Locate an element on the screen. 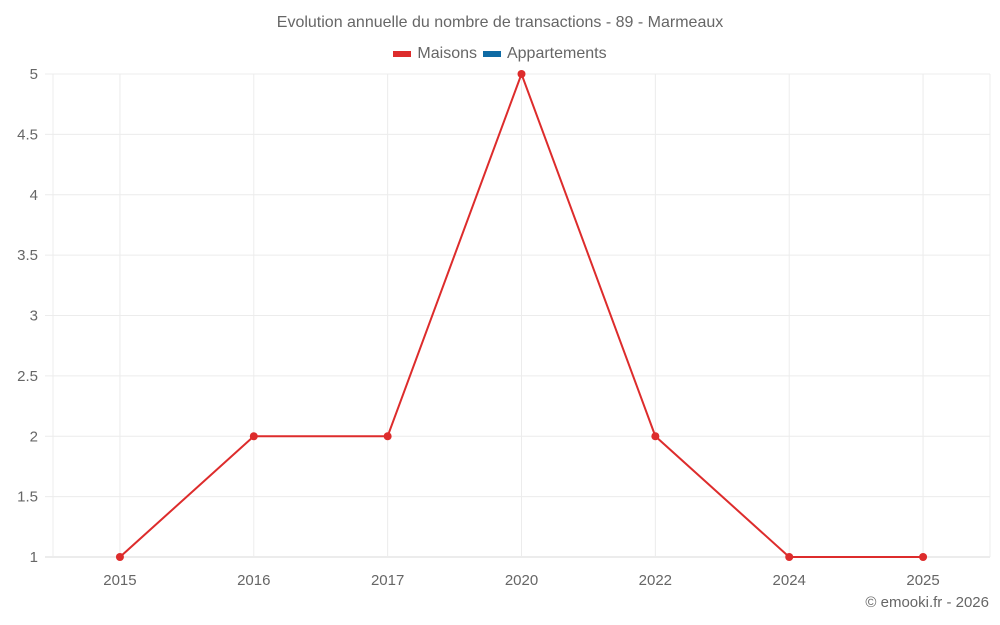 This screenshot has width=1000, height=625. chart-legend: Maisons Appartements is located at coordinates (500, 54).